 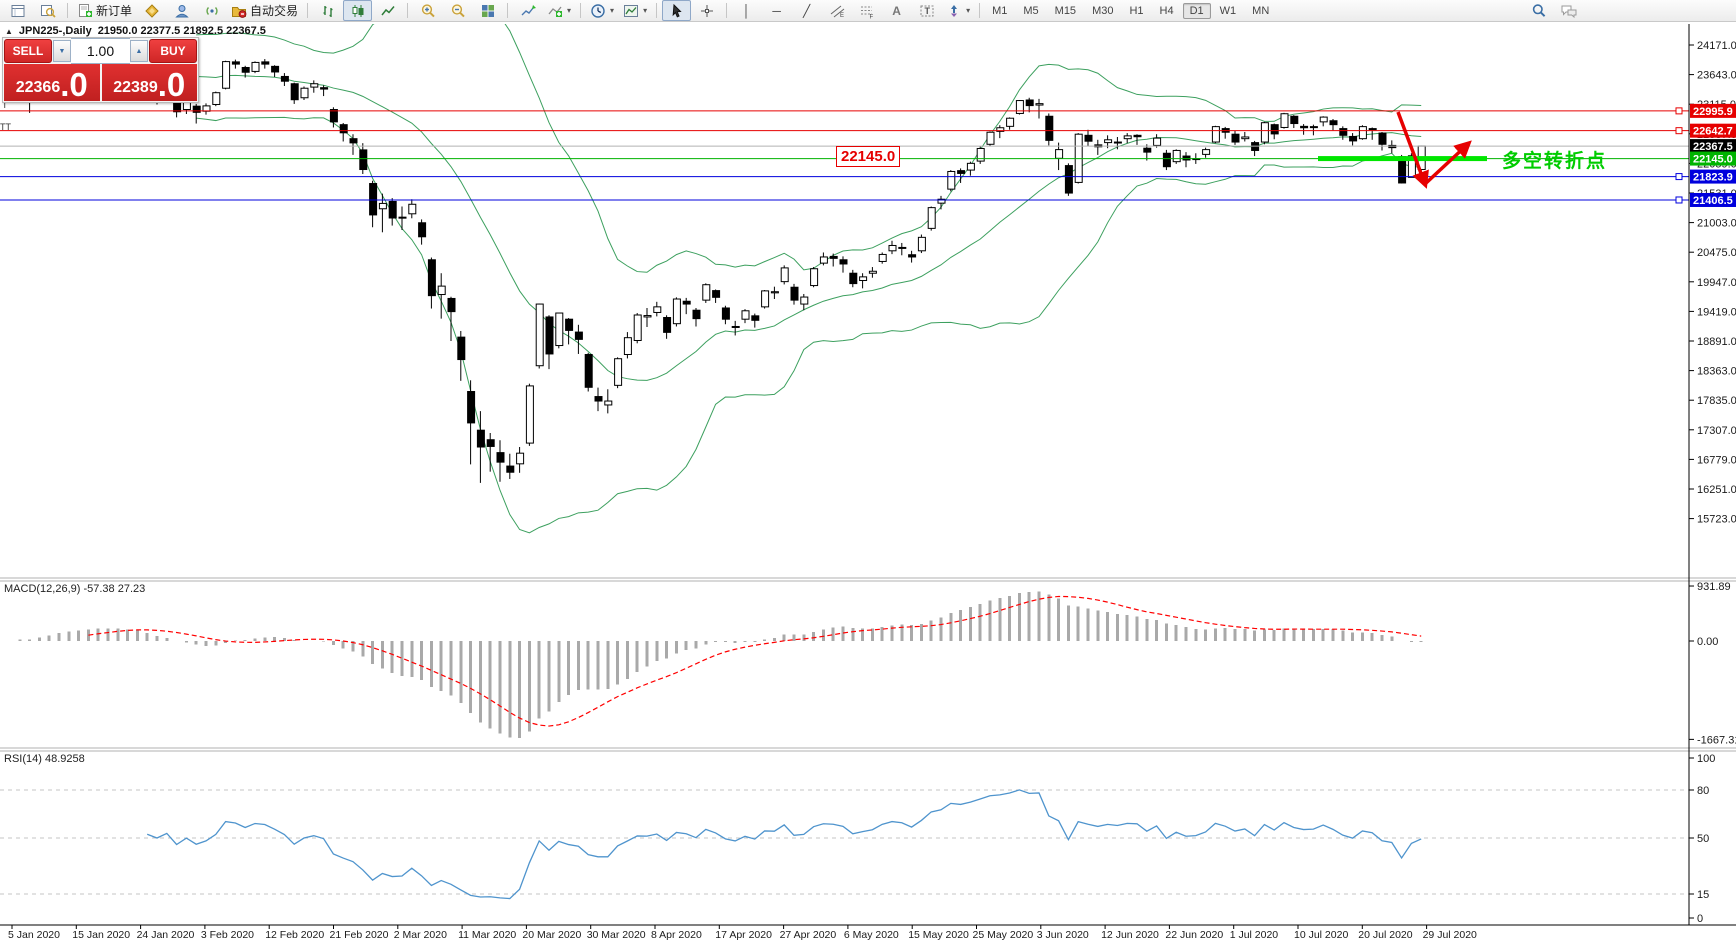 I want to click on volume-input: 1.00, so click(x=100, y=51).